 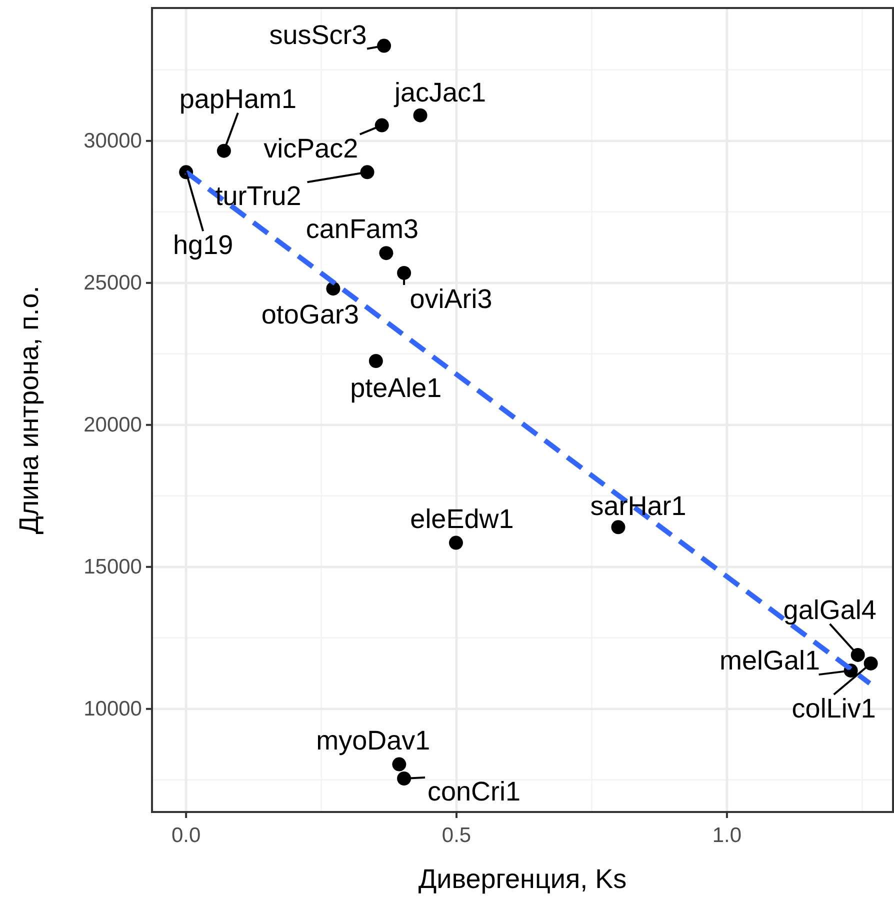 What do you see at coordinates (318, 35) in the screenshot?
I see `annotation: susScr3` at bounding box center [318, 35].